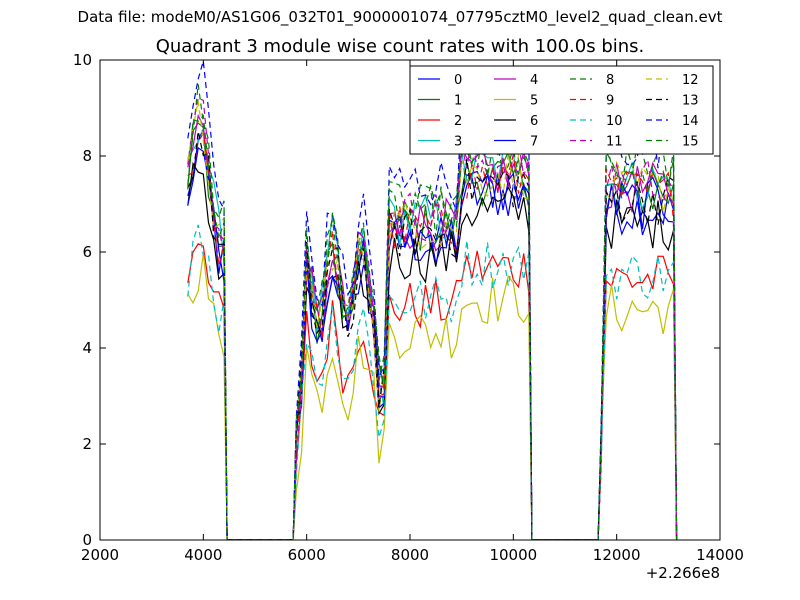 The image size is (800, 600). I want to click on legend-label-8: 8, so click(610, 80).